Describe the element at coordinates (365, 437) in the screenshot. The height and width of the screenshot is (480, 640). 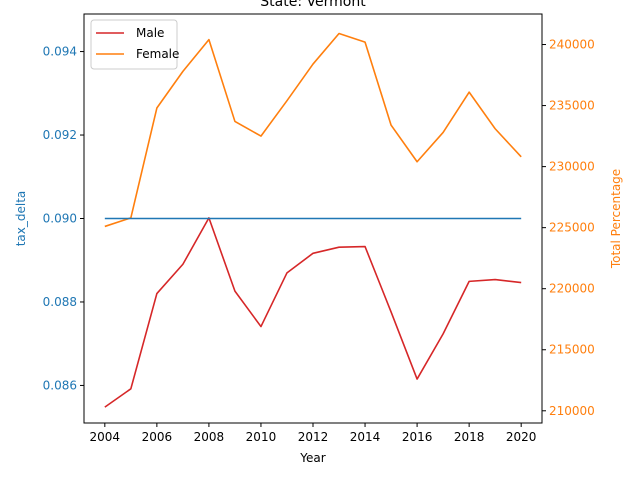
I see `x-tick-label: 2014` at that location.